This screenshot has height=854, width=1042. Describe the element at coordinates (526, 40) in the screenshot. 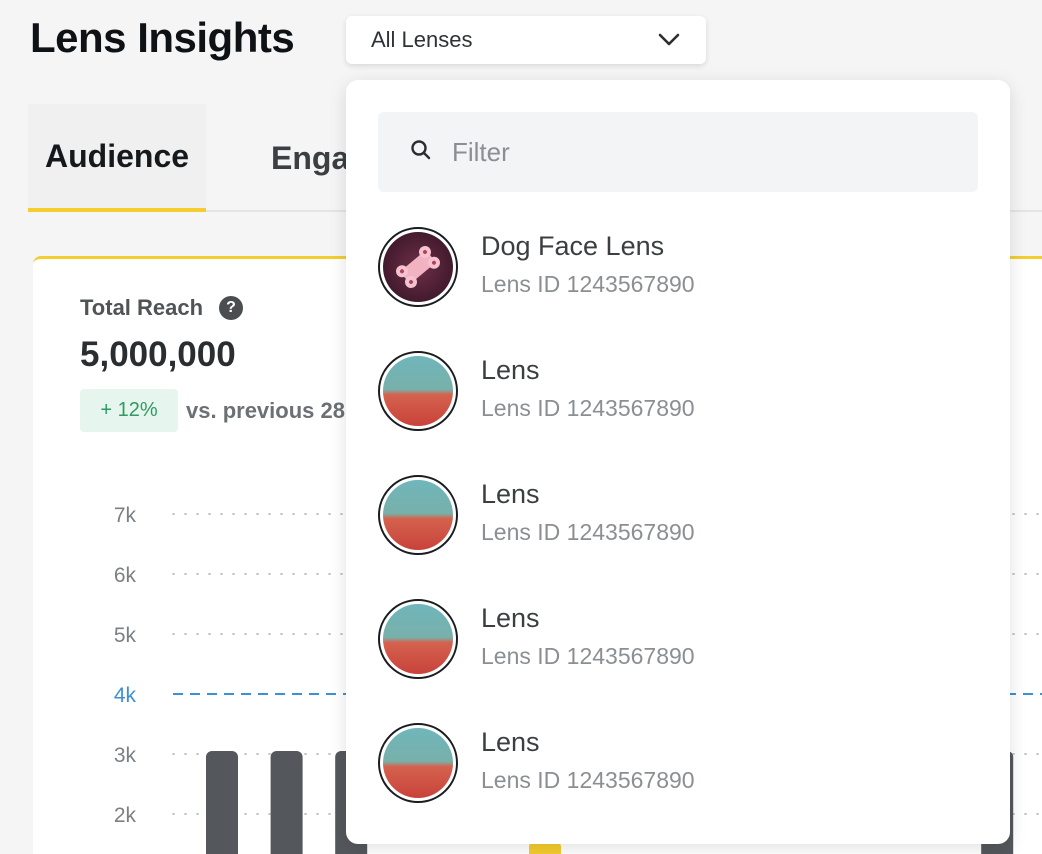

I see `lens-select-dropdown: All Lenses` at that location.